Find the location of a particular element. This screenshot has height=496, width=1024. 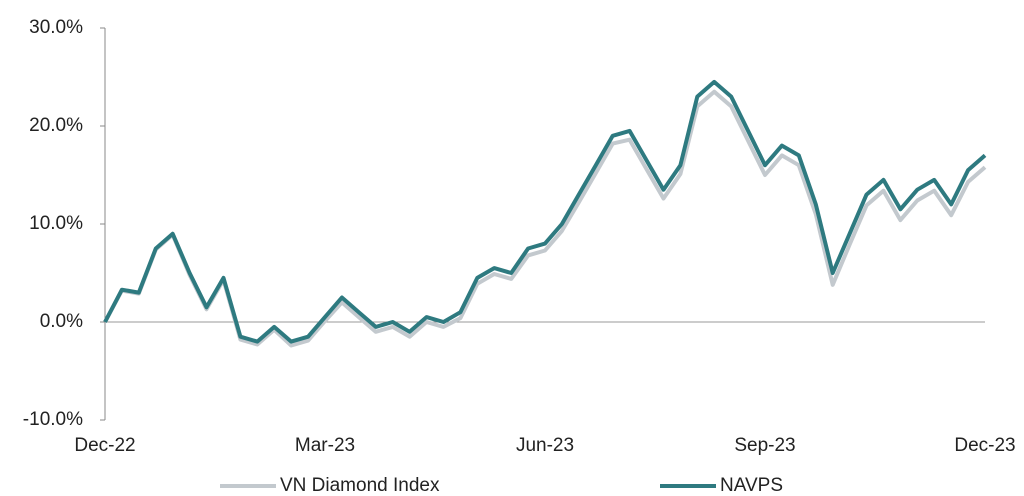

x-tick-label: Dec-22 is located at coordinates (104, 445).